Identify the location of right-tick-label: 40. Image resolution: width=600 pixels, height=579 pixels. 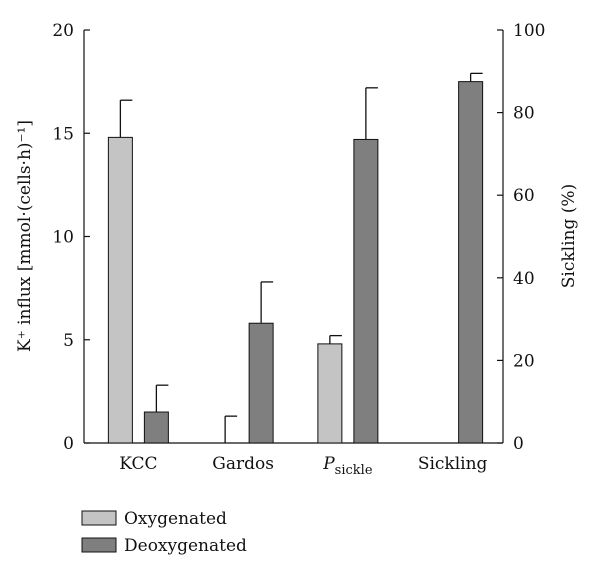
(524, 279).